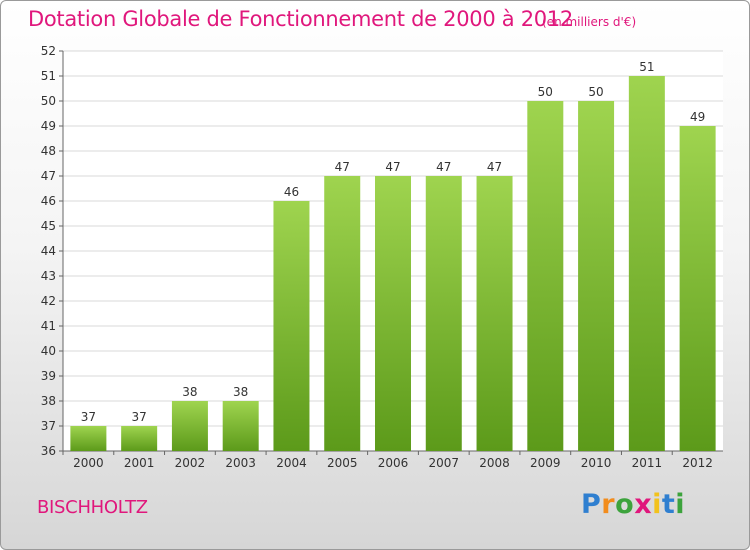 The height and width of the screenshot is (550, 750). Describe the element at coordinates (88, 463) in the screenshot. I see `x-tick-label: 2000` at that location.